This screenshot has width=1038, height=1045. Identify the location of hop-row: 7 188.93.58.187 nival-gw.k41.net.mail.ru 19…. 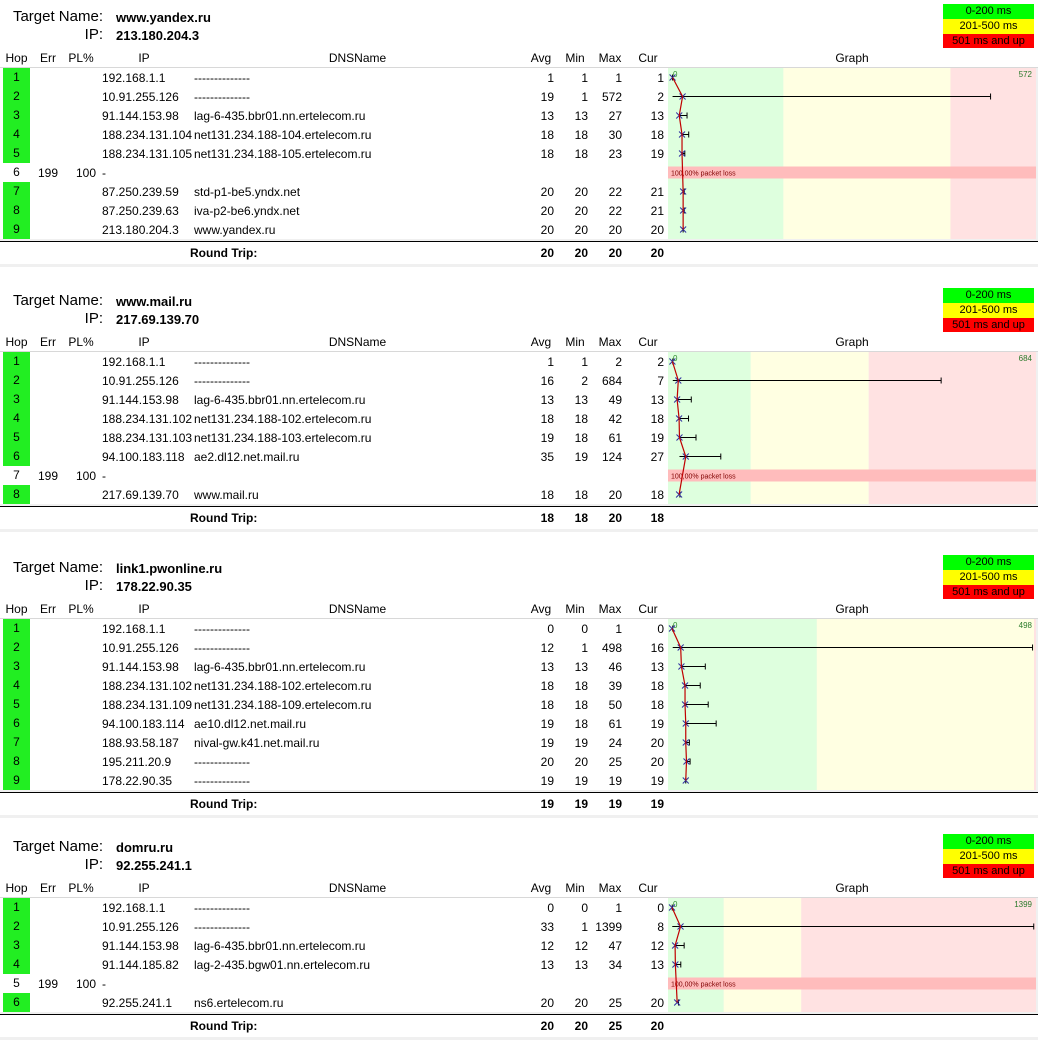
(334, 742).